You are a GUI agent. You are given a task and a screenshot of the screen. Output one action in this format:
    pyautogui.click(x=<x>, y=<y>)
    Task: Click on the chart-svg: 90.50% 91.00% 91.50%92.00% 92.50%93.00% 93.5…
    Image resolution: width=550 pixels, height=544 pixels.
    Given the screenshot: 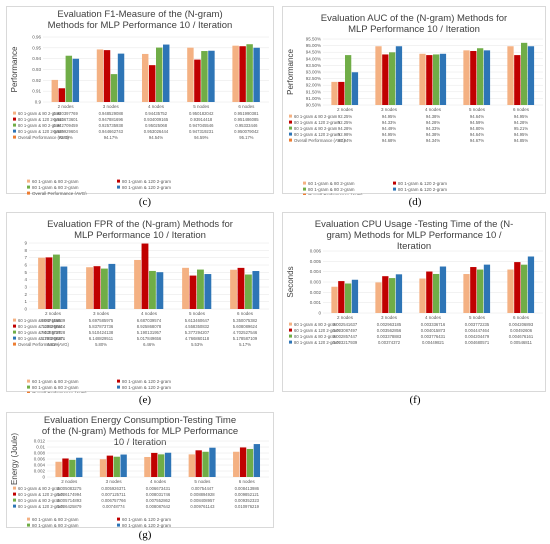 What is the action you would take?
    pyautogui.click(x=414, y=116)
    